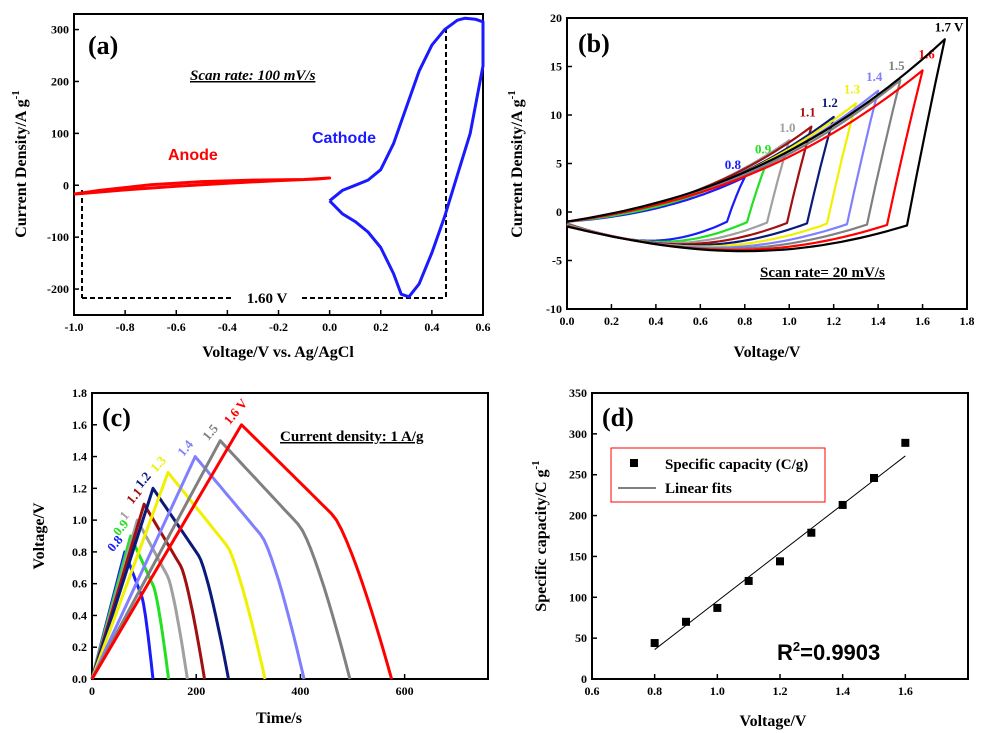 The width and height of the screenshot is (982, 733). I want to click on cv-loop-label: 1.0, so click(787, 127).